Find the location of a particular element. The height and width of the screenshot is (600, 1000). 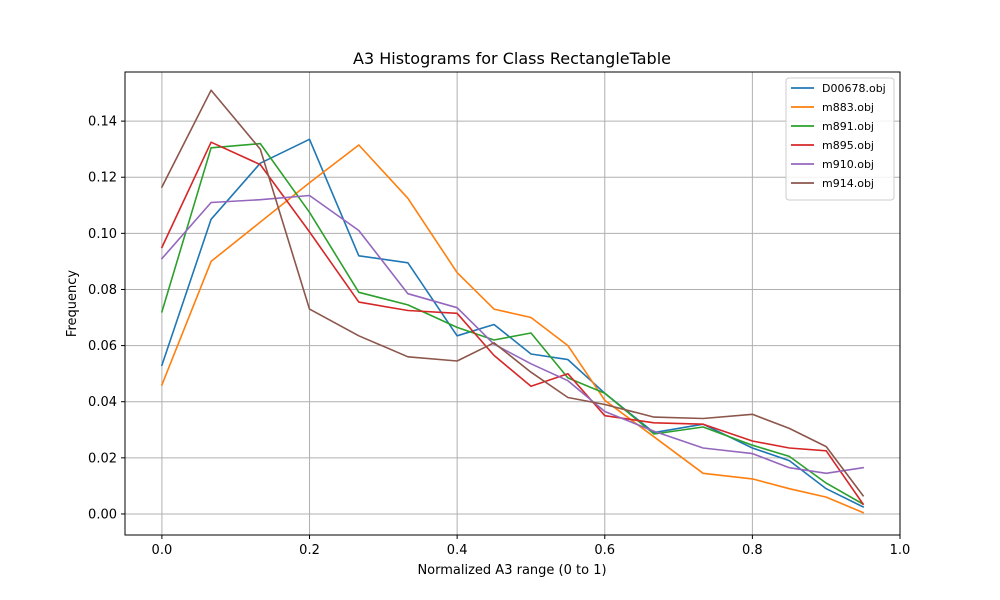

legend-label: m895.obj is located at coordinates (848, 145).